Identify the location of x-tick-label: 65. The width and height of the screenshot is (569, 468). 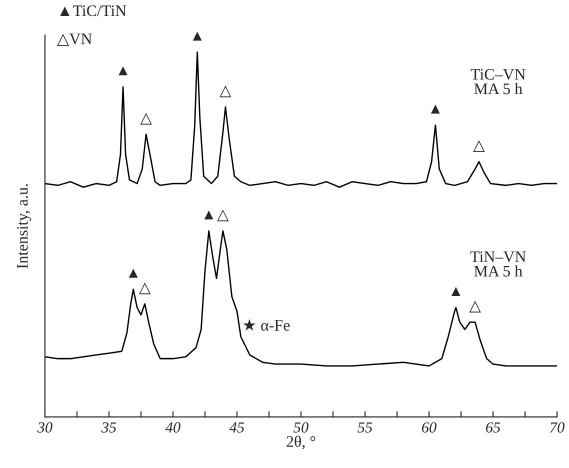
(493, 427).